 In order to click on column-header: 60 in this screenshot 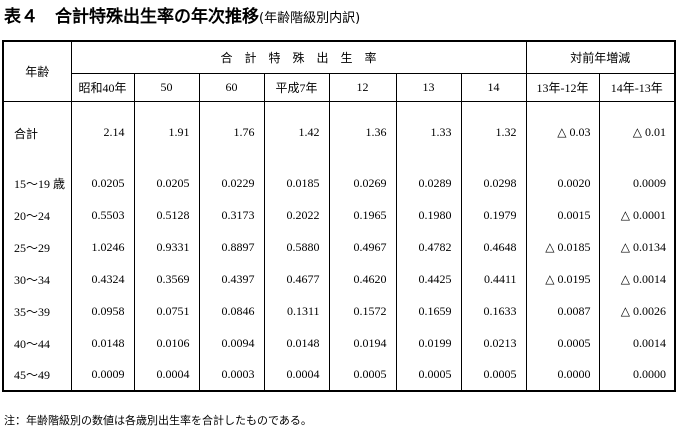, I will do `click(231, 87)`.